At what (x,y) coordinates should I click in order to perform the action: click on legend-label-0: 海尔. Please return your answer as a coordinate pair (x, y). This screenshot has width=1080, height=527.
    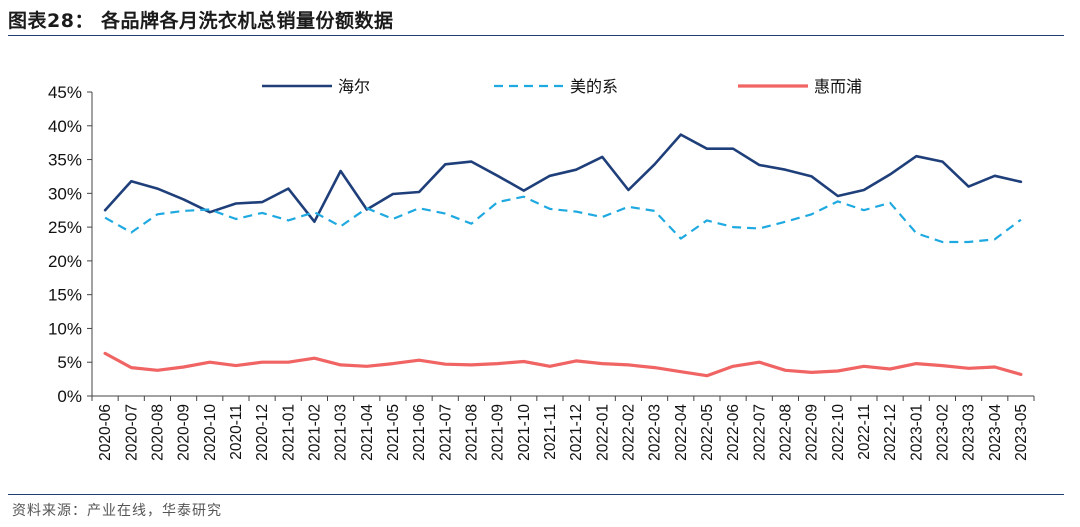
    Looking at the image, I should click on (354, 86).